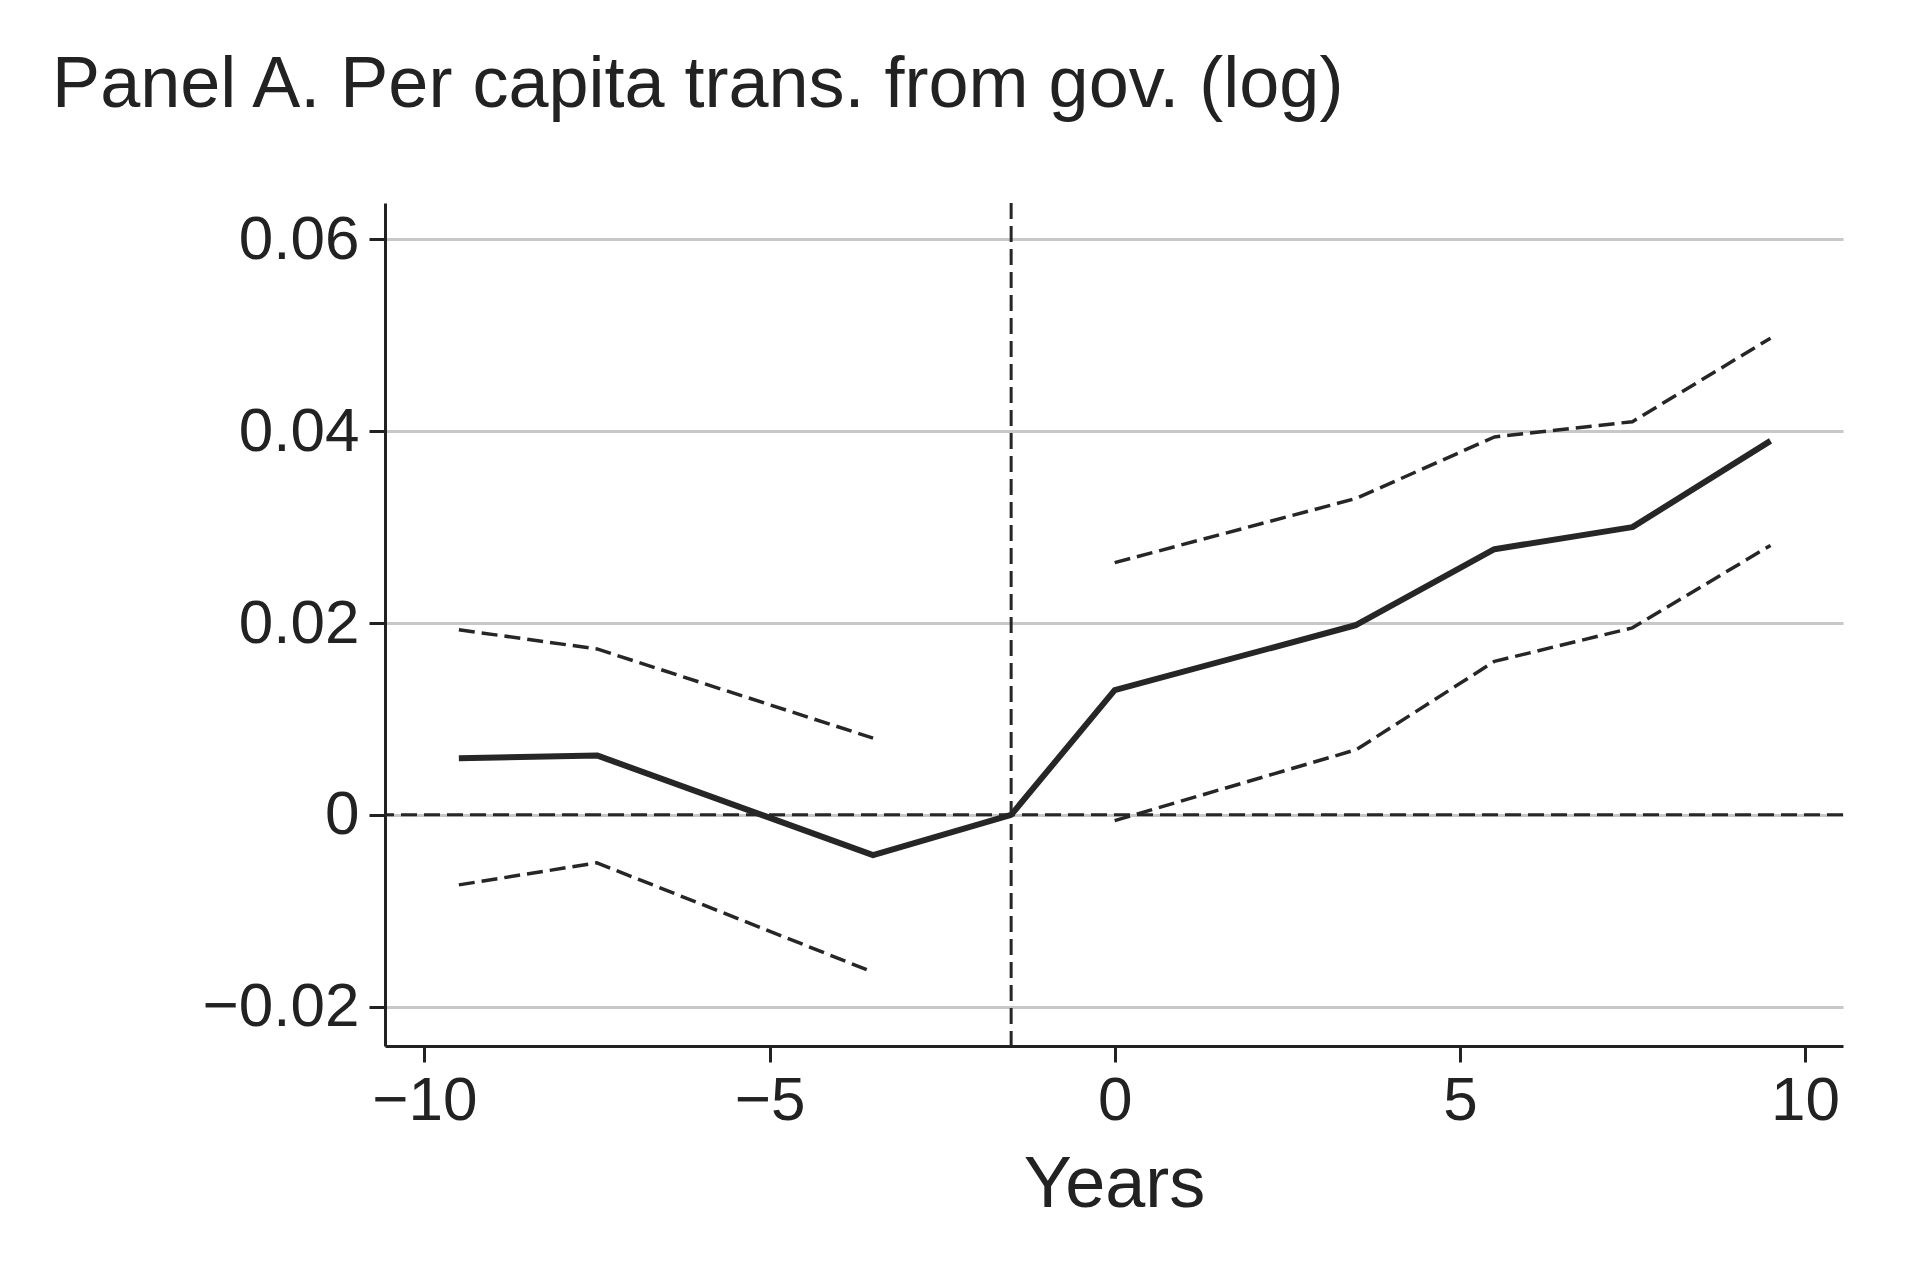 The height and width of the screenshot is (1283, 1931). Describe the element at coordinates (1114, 1181) in the screenshot. I see `x-axis-title: Years` at that location.